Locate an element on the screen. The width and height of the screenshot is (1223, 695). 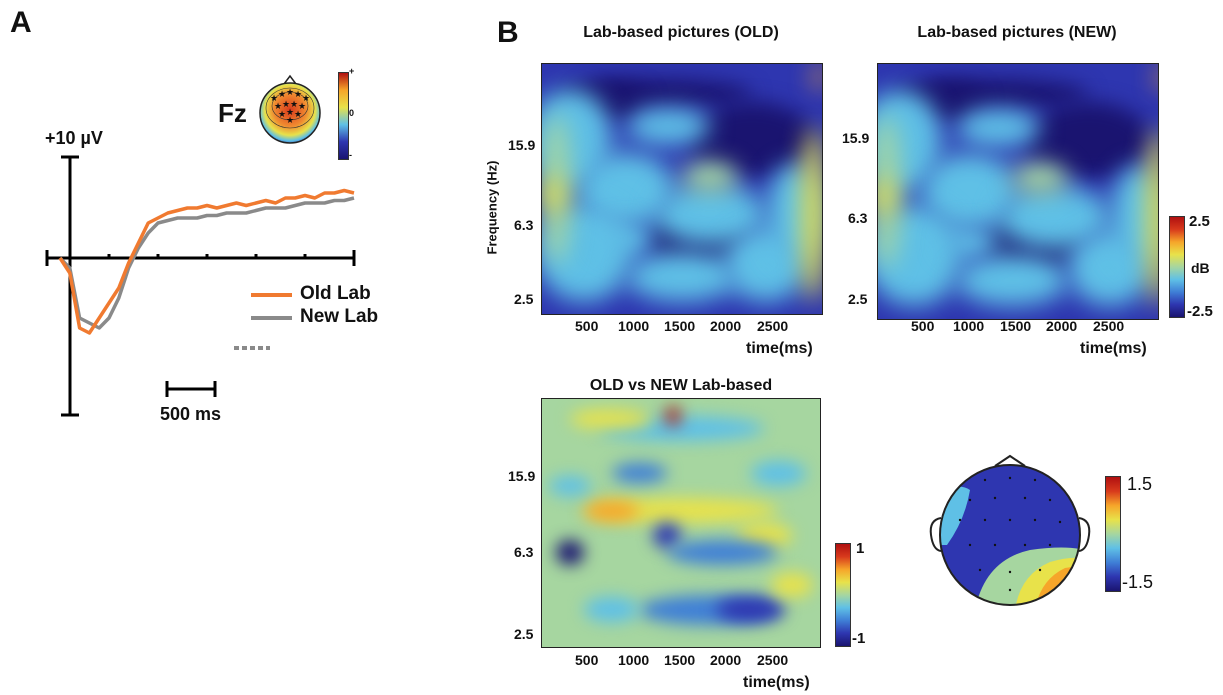
map-old-ytick-3: 2.5 is located at coordinates (524, 299).